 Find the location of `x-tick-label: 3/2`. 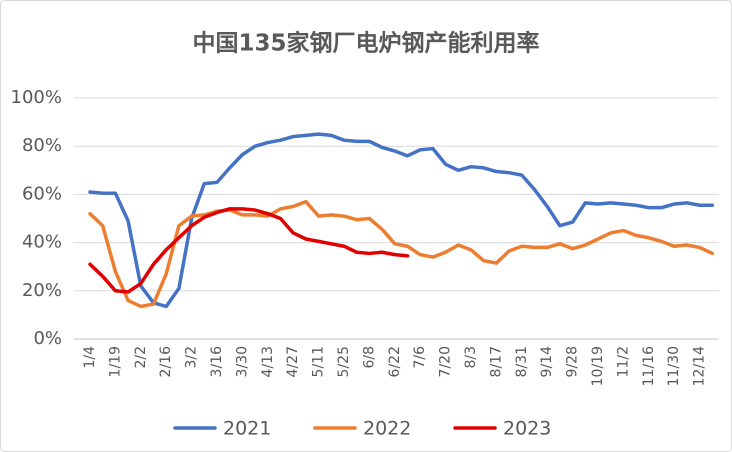

x-tick-label: 3/2 is located at coordinates (192, 357).